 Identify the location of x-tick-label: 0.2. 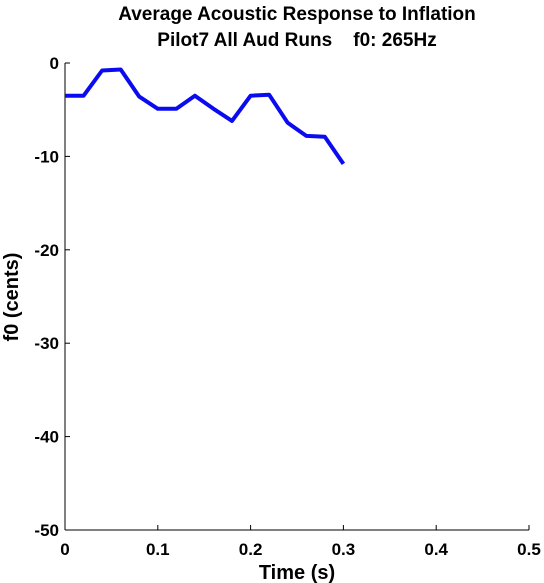
(251, 549).